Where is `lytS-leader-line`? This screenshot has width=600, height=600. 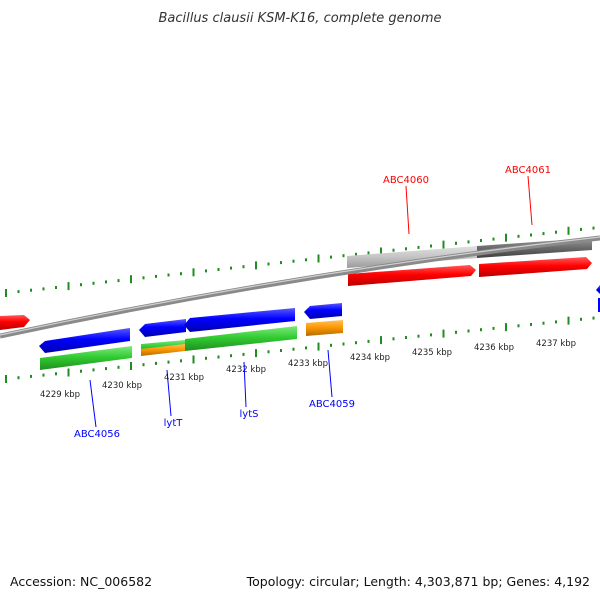 lytS-leader-line is located at coordinates (245, 384).